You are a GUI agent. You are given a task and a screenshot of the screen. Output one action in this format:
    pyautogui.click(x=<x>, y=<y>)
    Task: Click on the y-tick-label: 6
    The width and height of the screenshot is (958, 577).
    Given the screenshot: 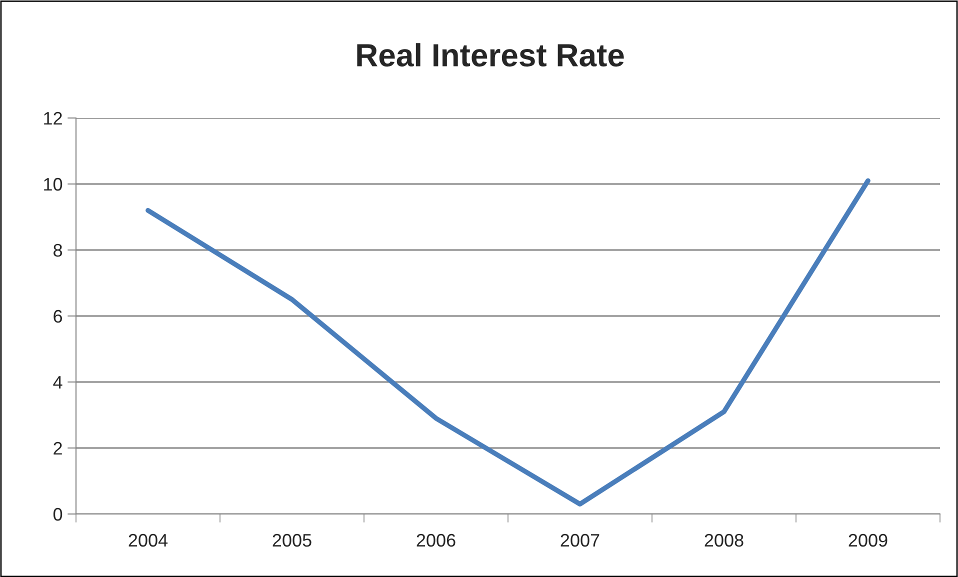 What is the action you would take?
    pyautogui.click(x=58, y=316)
    